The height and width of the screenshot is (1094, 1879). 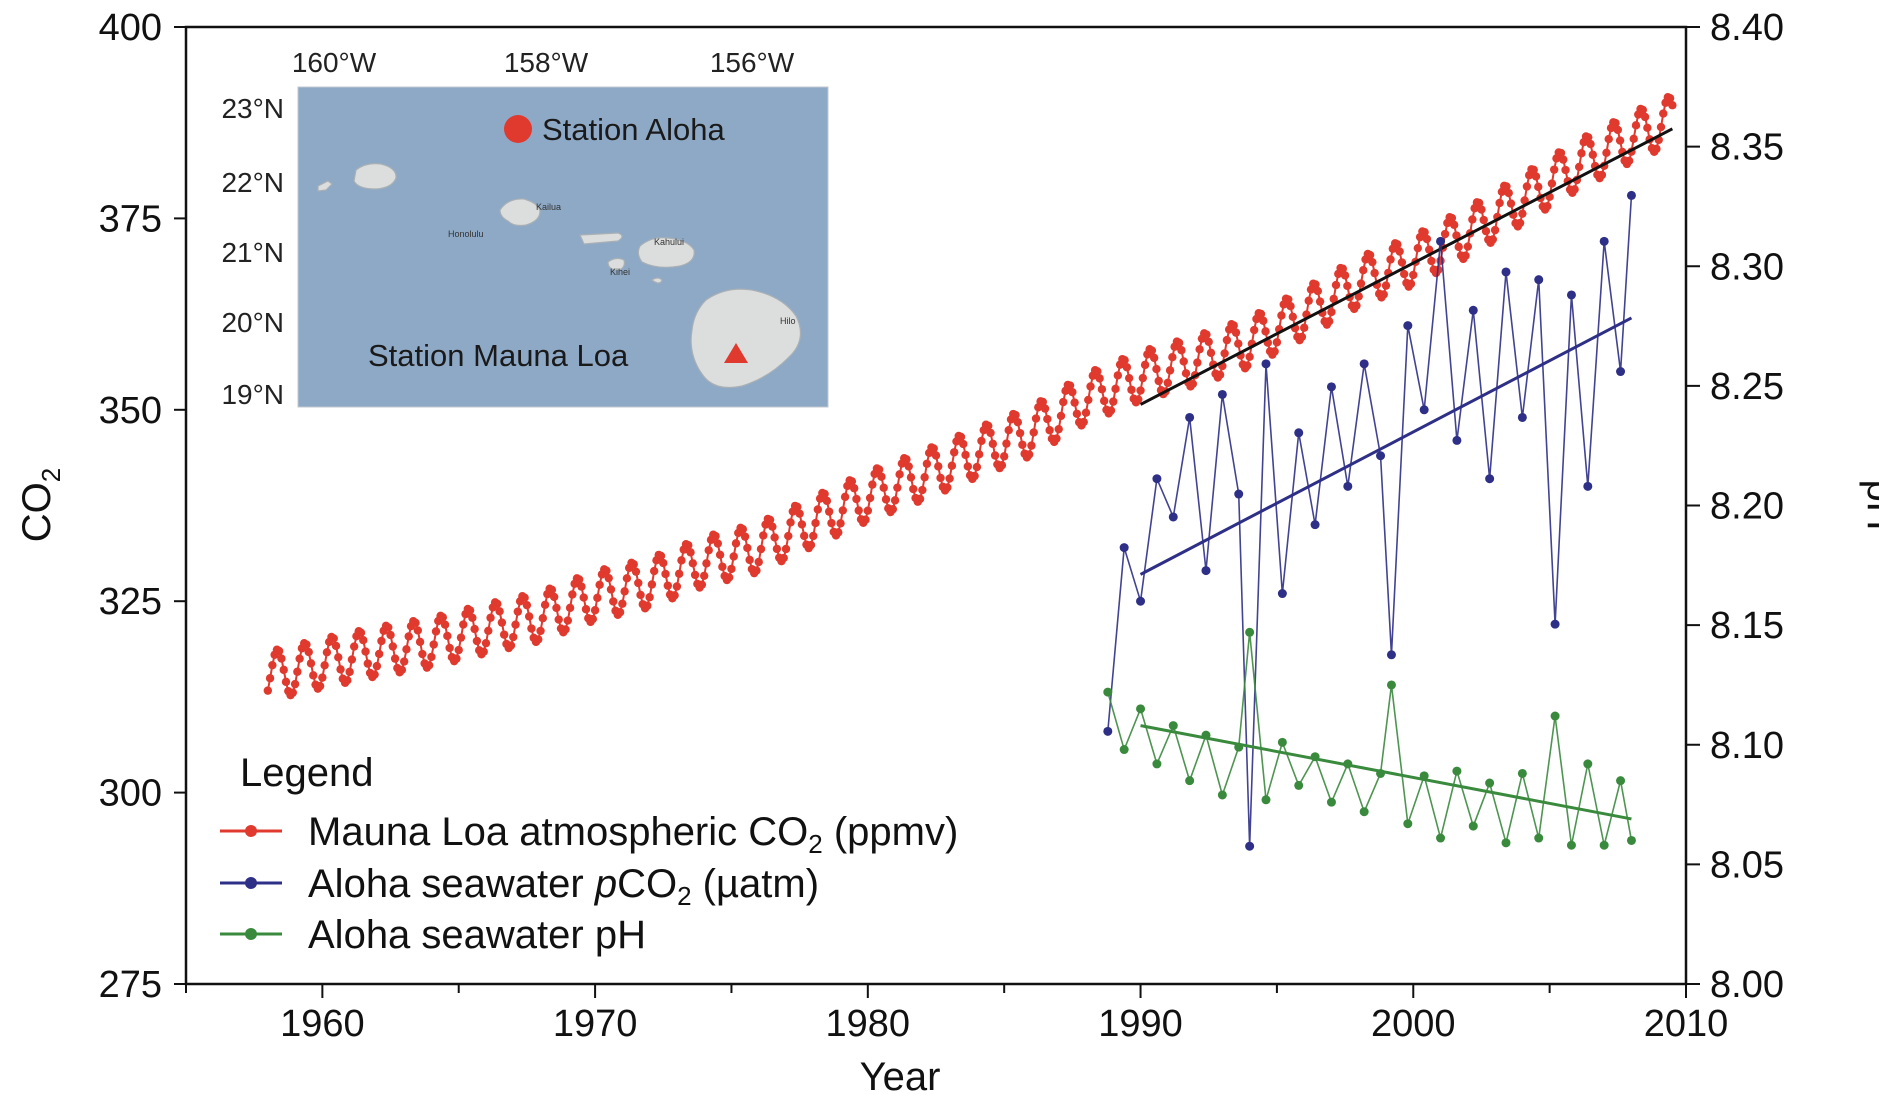 I want to click on y-left-tick-label: 400, so click(x=130, y=28).